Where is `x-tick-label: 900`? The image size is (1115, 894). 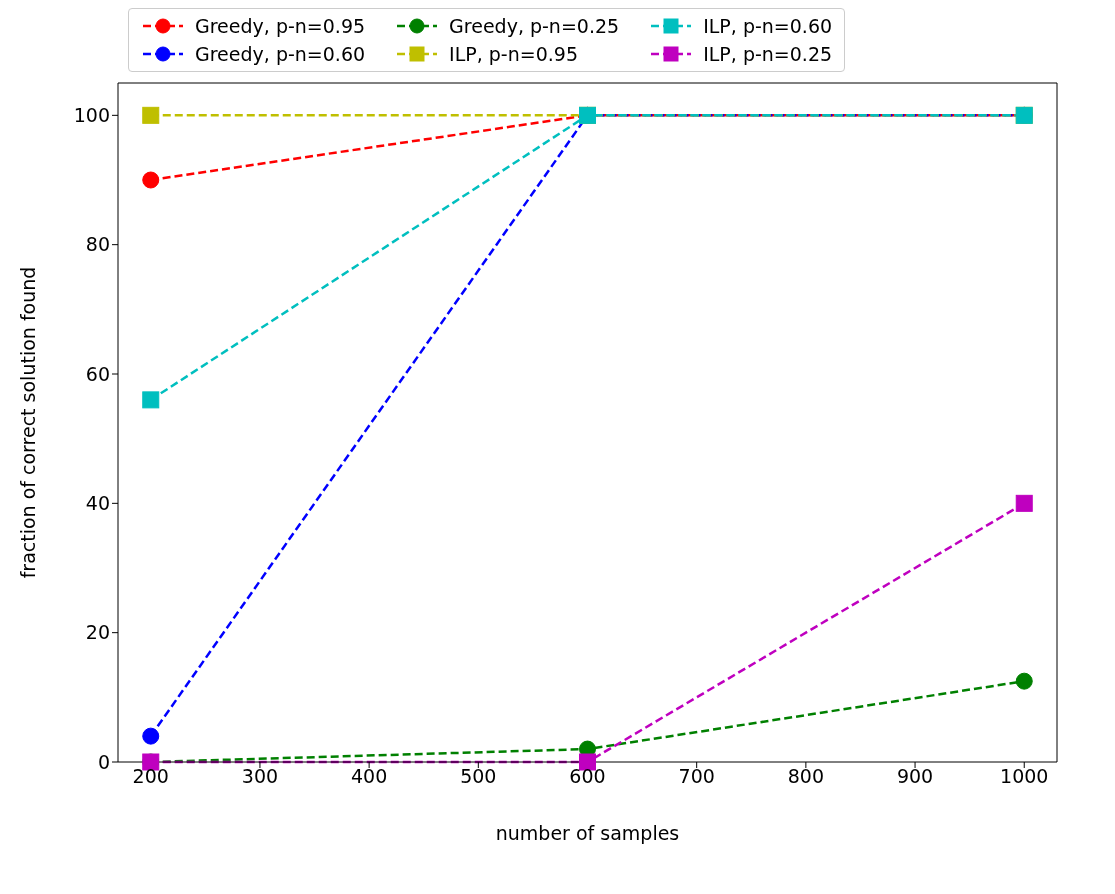
x-tick-label: 900 is located at coordinates (915, 776).